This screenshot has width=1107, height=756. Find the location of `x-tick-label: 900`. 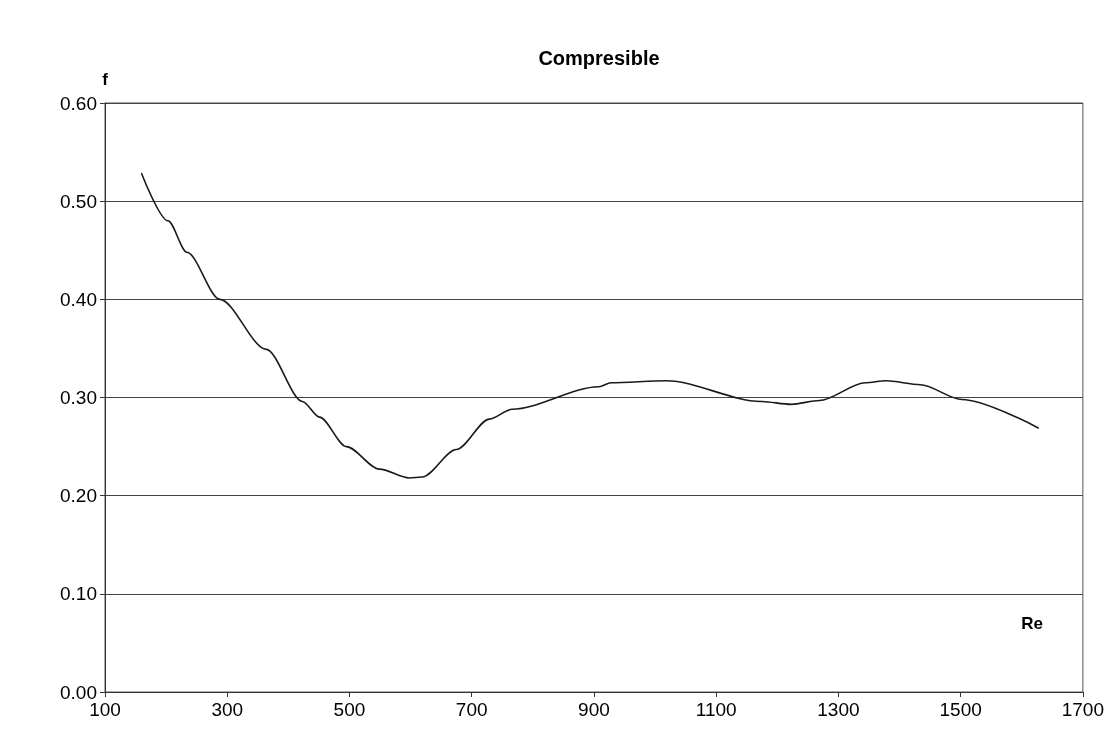

x-tick-label: 900 is located at coordinates (594, 709).